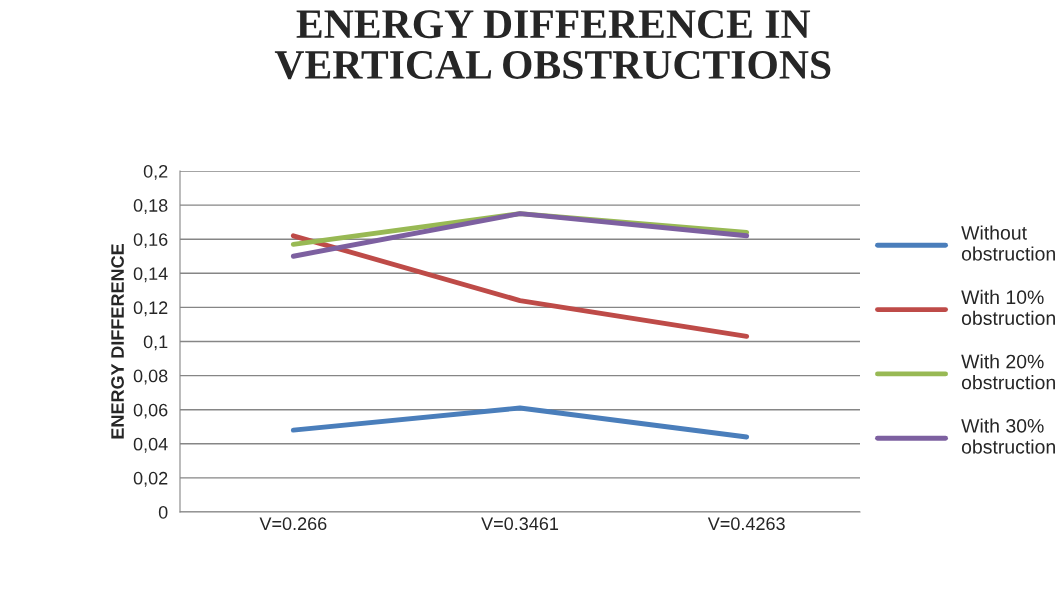  I want to click on y-tick-label: 0,14, so click(150, 275).